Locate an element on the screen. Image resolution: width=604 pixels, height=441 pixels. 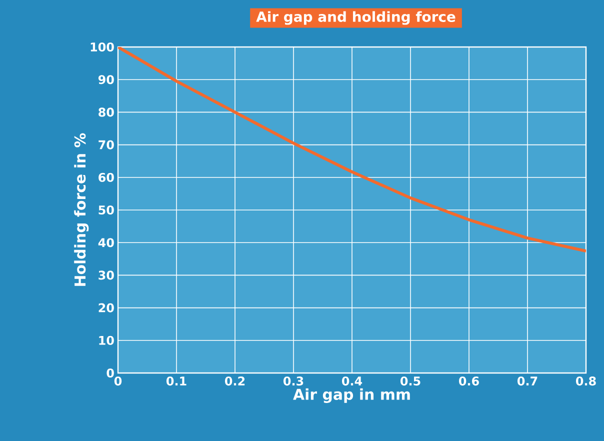
y-tick-label: 30 is located at coordinates (106, 275).